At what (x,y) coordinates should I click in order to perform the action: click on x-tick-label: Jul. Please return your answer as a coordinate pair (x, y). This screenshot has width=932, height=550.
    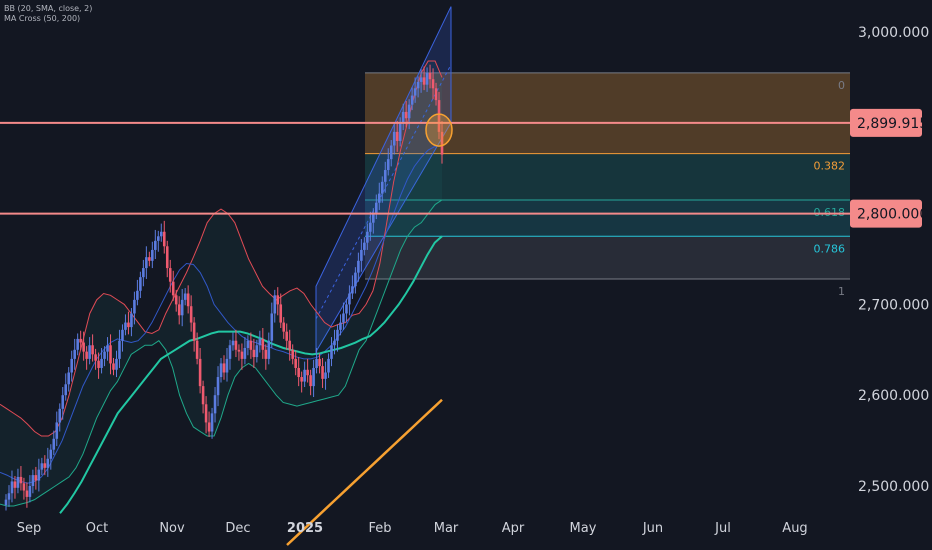
    Looking at the image, I should click on (722, 528).